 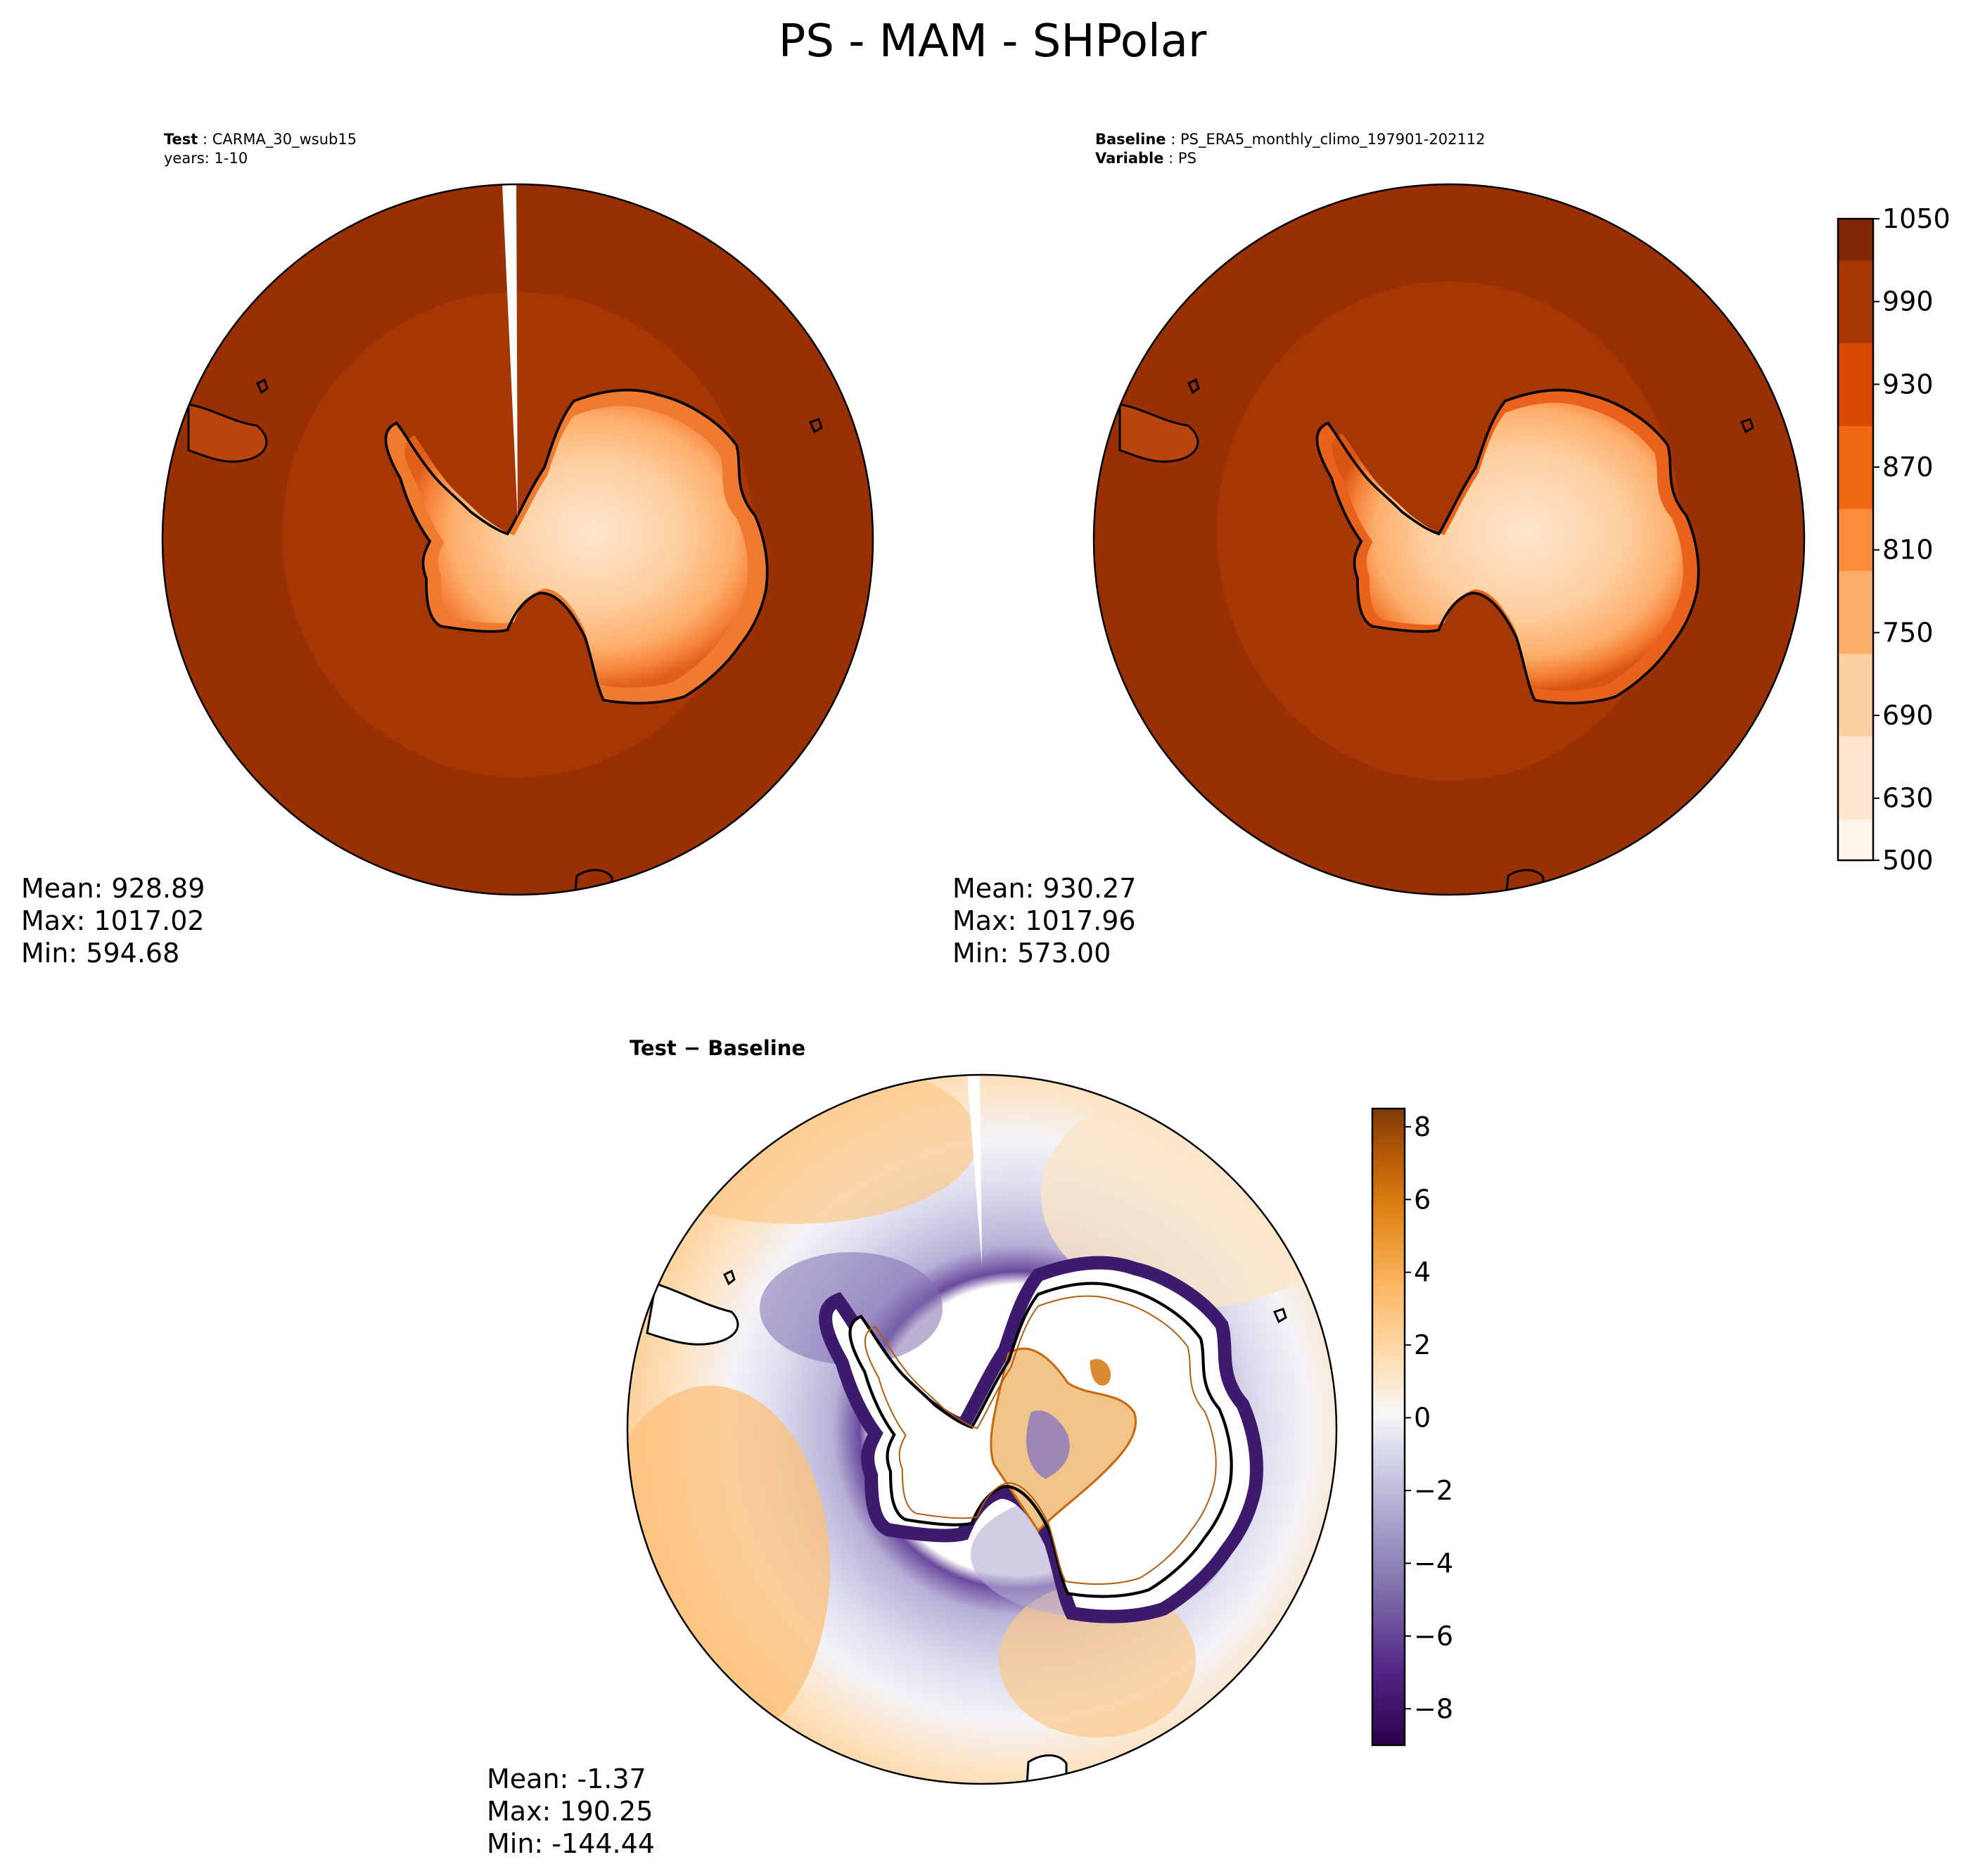 What do you see at coordinates (1422, 1272) in the screenshot?
I see `diff-colorbar-tick-label: 4` at bounding box center [1422, 1272].